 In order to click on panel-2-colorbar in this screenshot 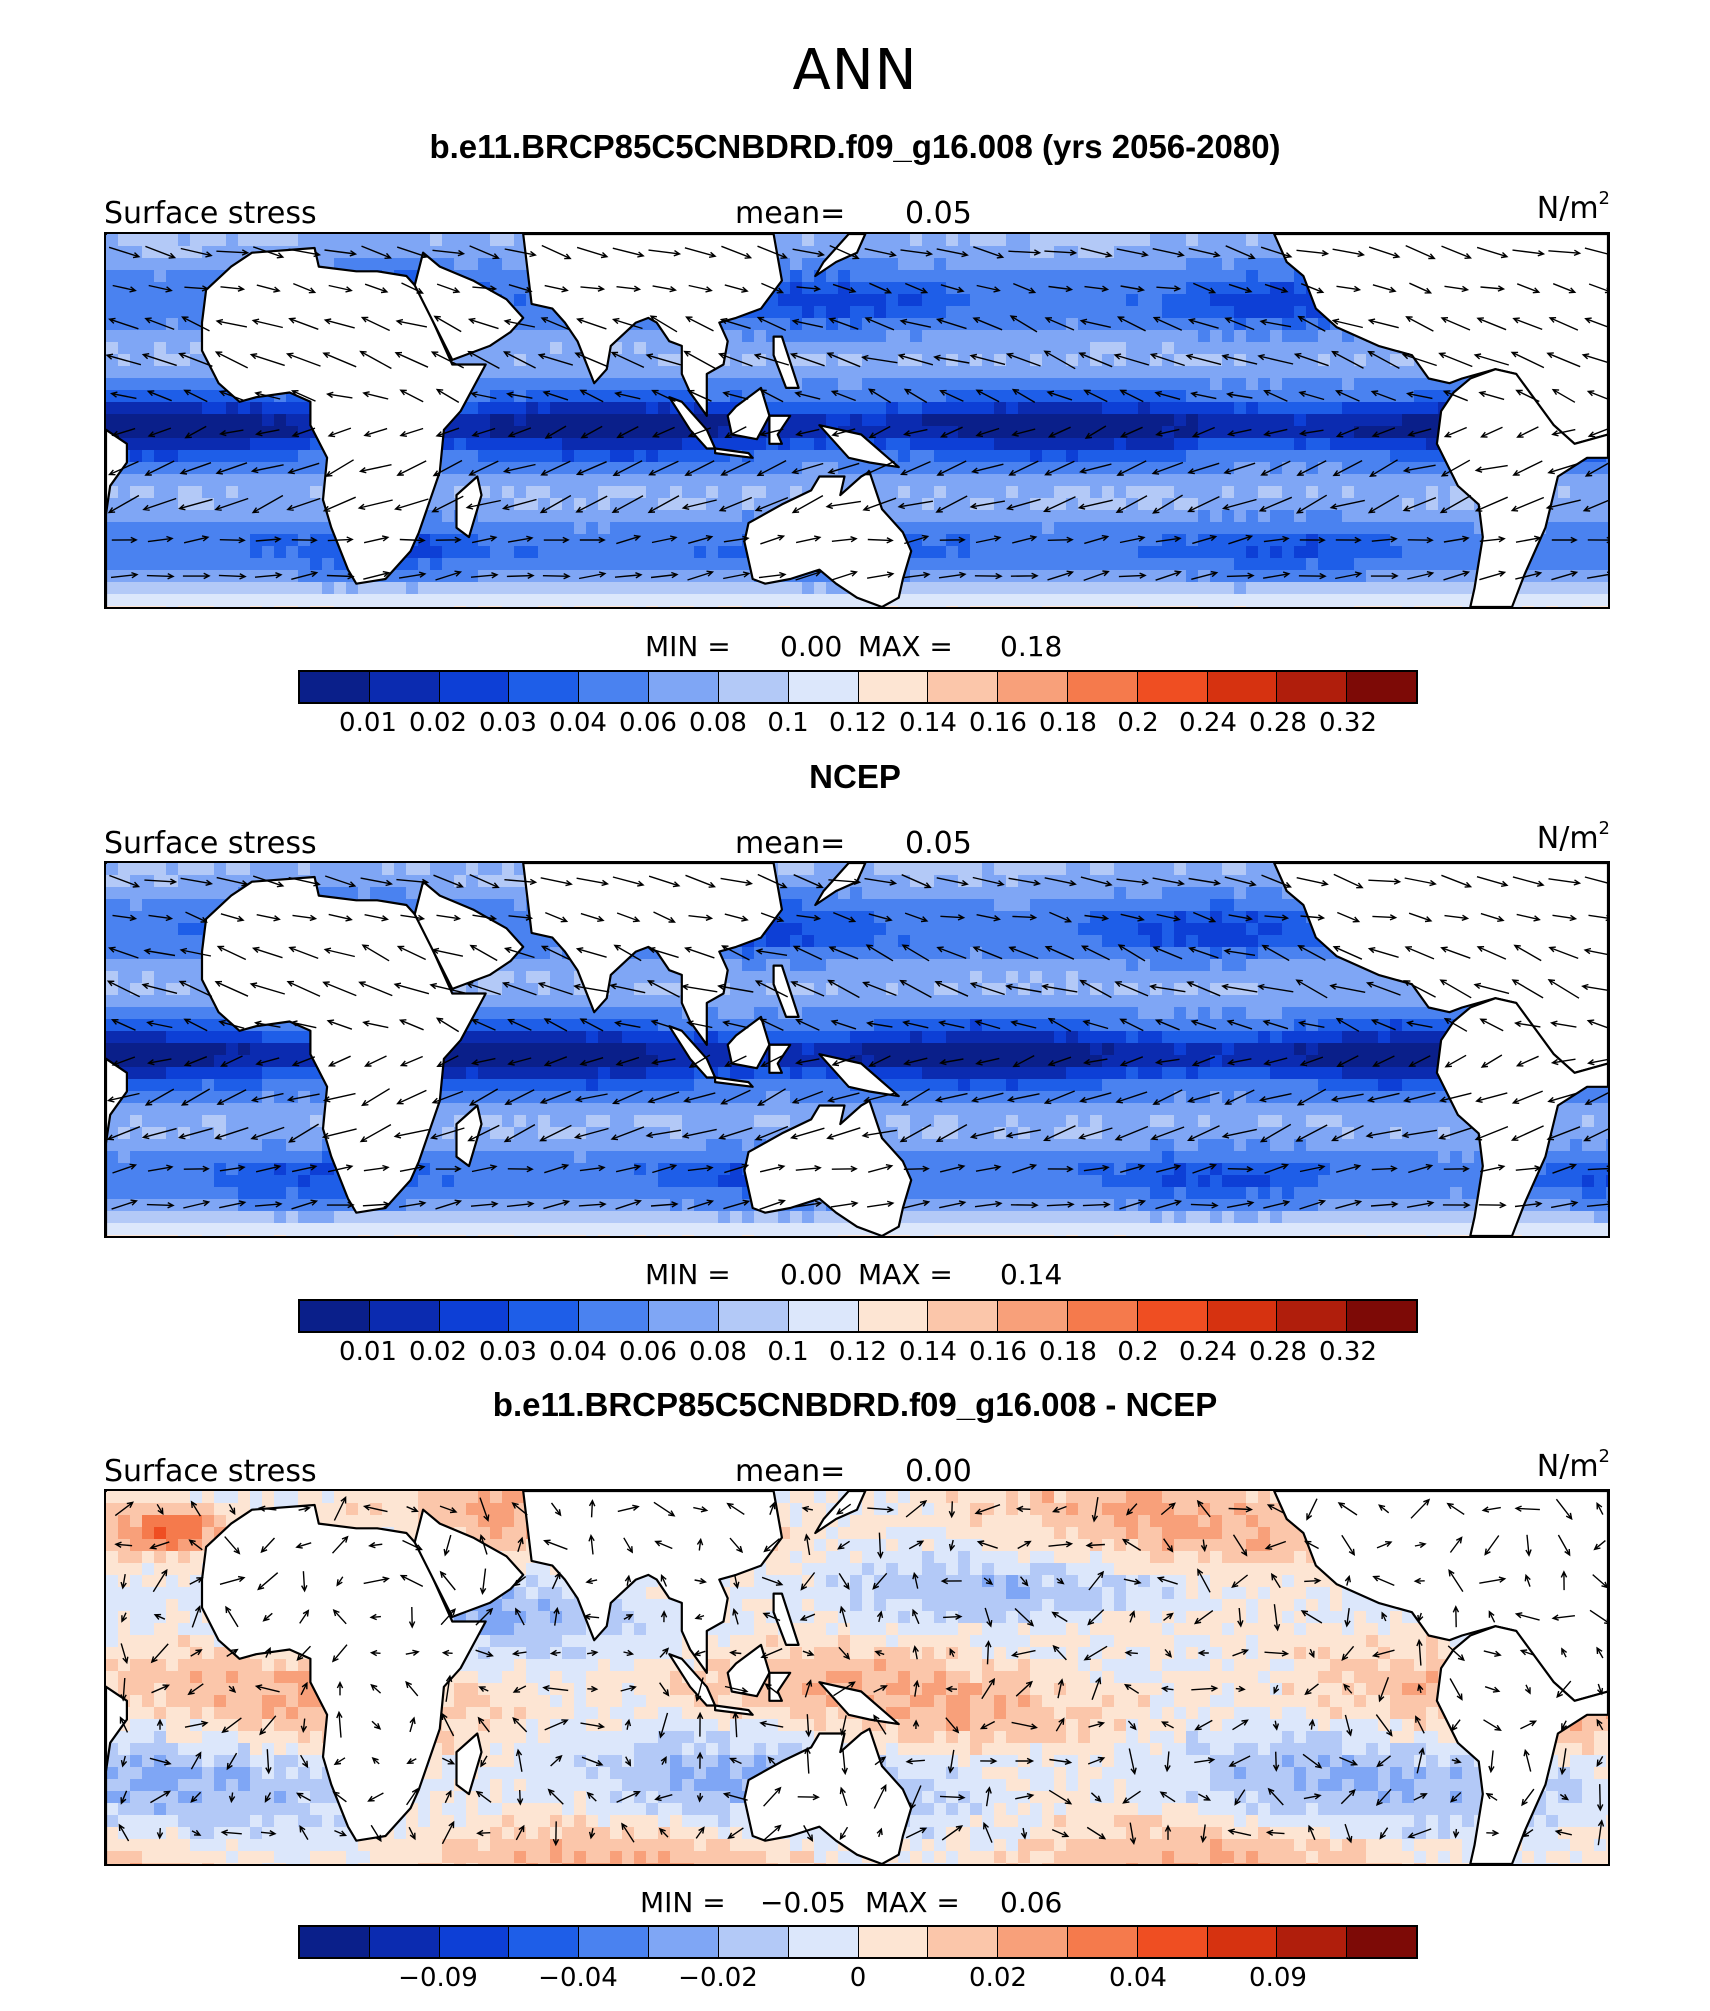, I will do `click(858, 1316)`.